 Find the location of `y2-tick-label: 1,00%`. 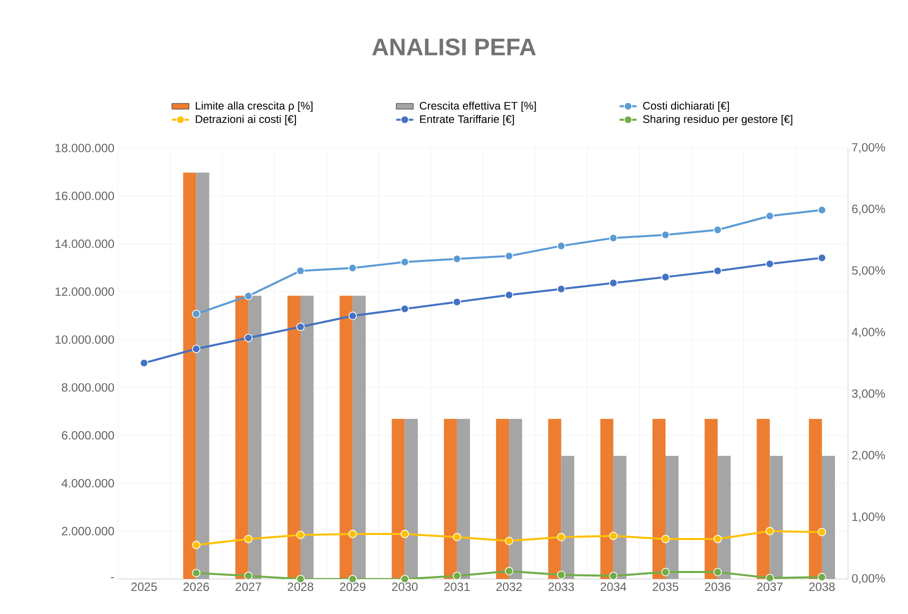

y2-tick-label: 1,00% is located at coordinates (868, 517).